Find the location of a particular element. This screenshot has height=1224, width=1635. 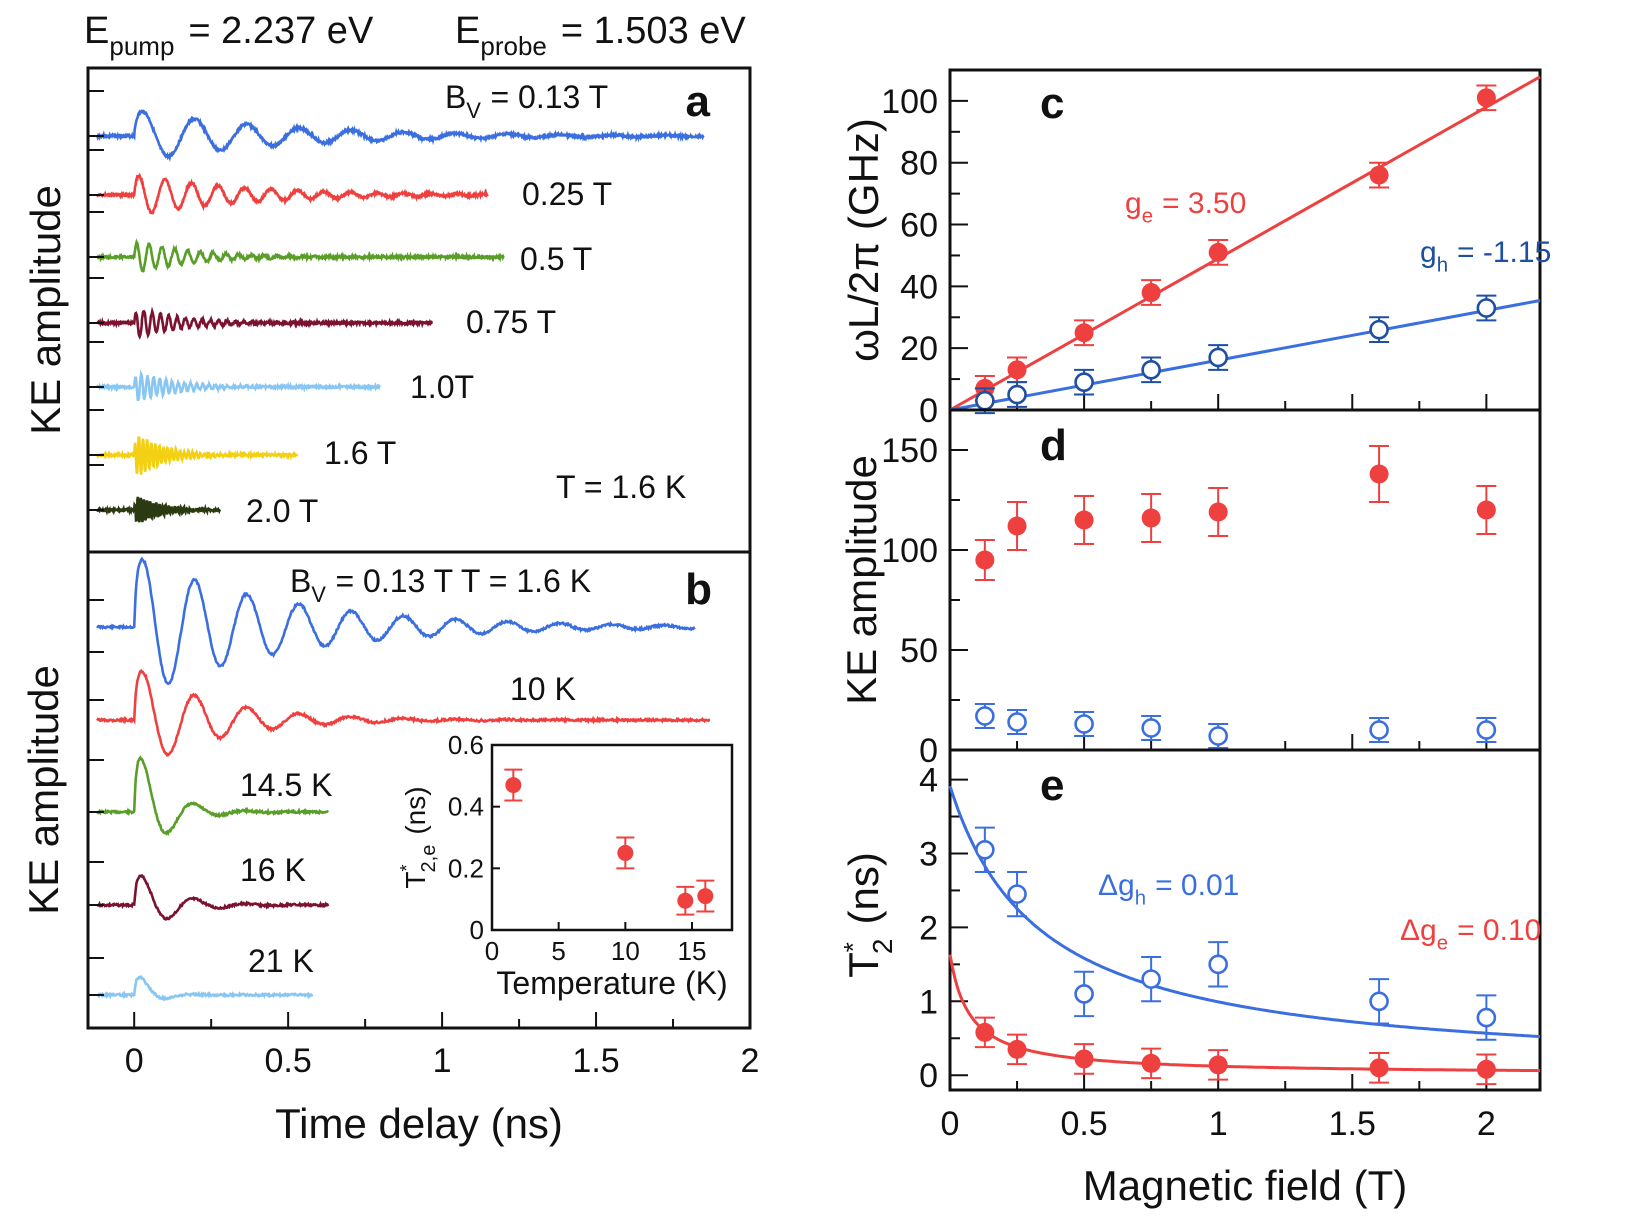

dg-electron-label: Δge = 0.10 is located at coordinates (1470, 934).